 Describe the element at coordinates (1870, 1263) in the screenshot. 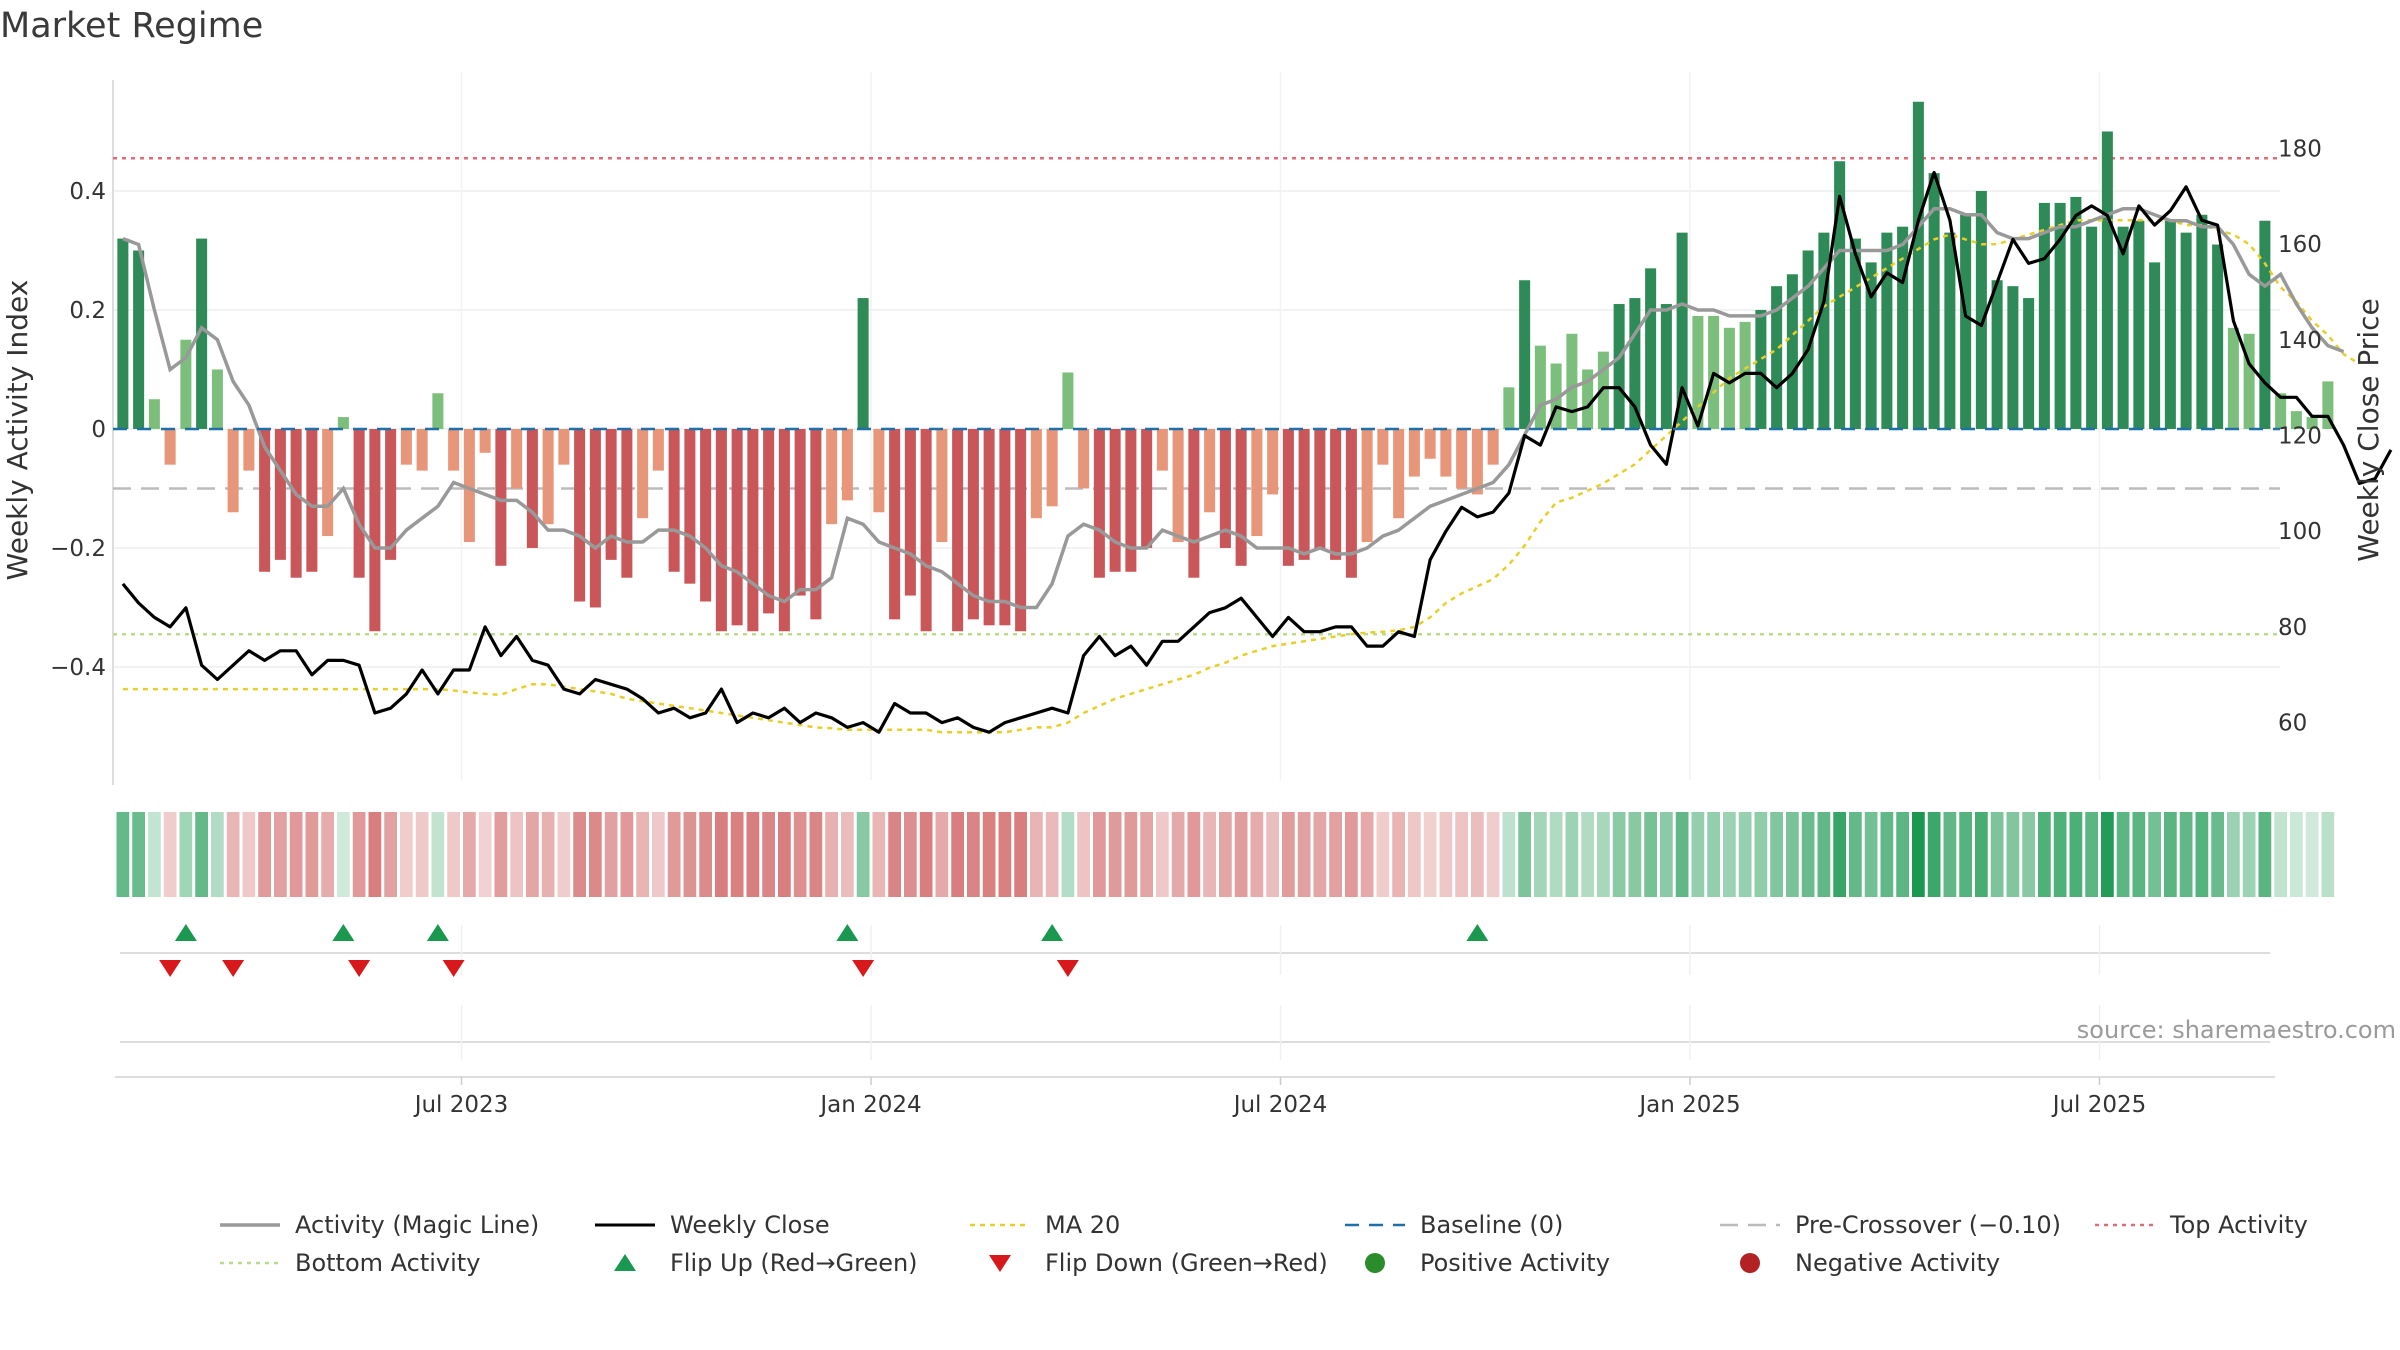

I see `legend-item-neg: Negative Activity` at that location.